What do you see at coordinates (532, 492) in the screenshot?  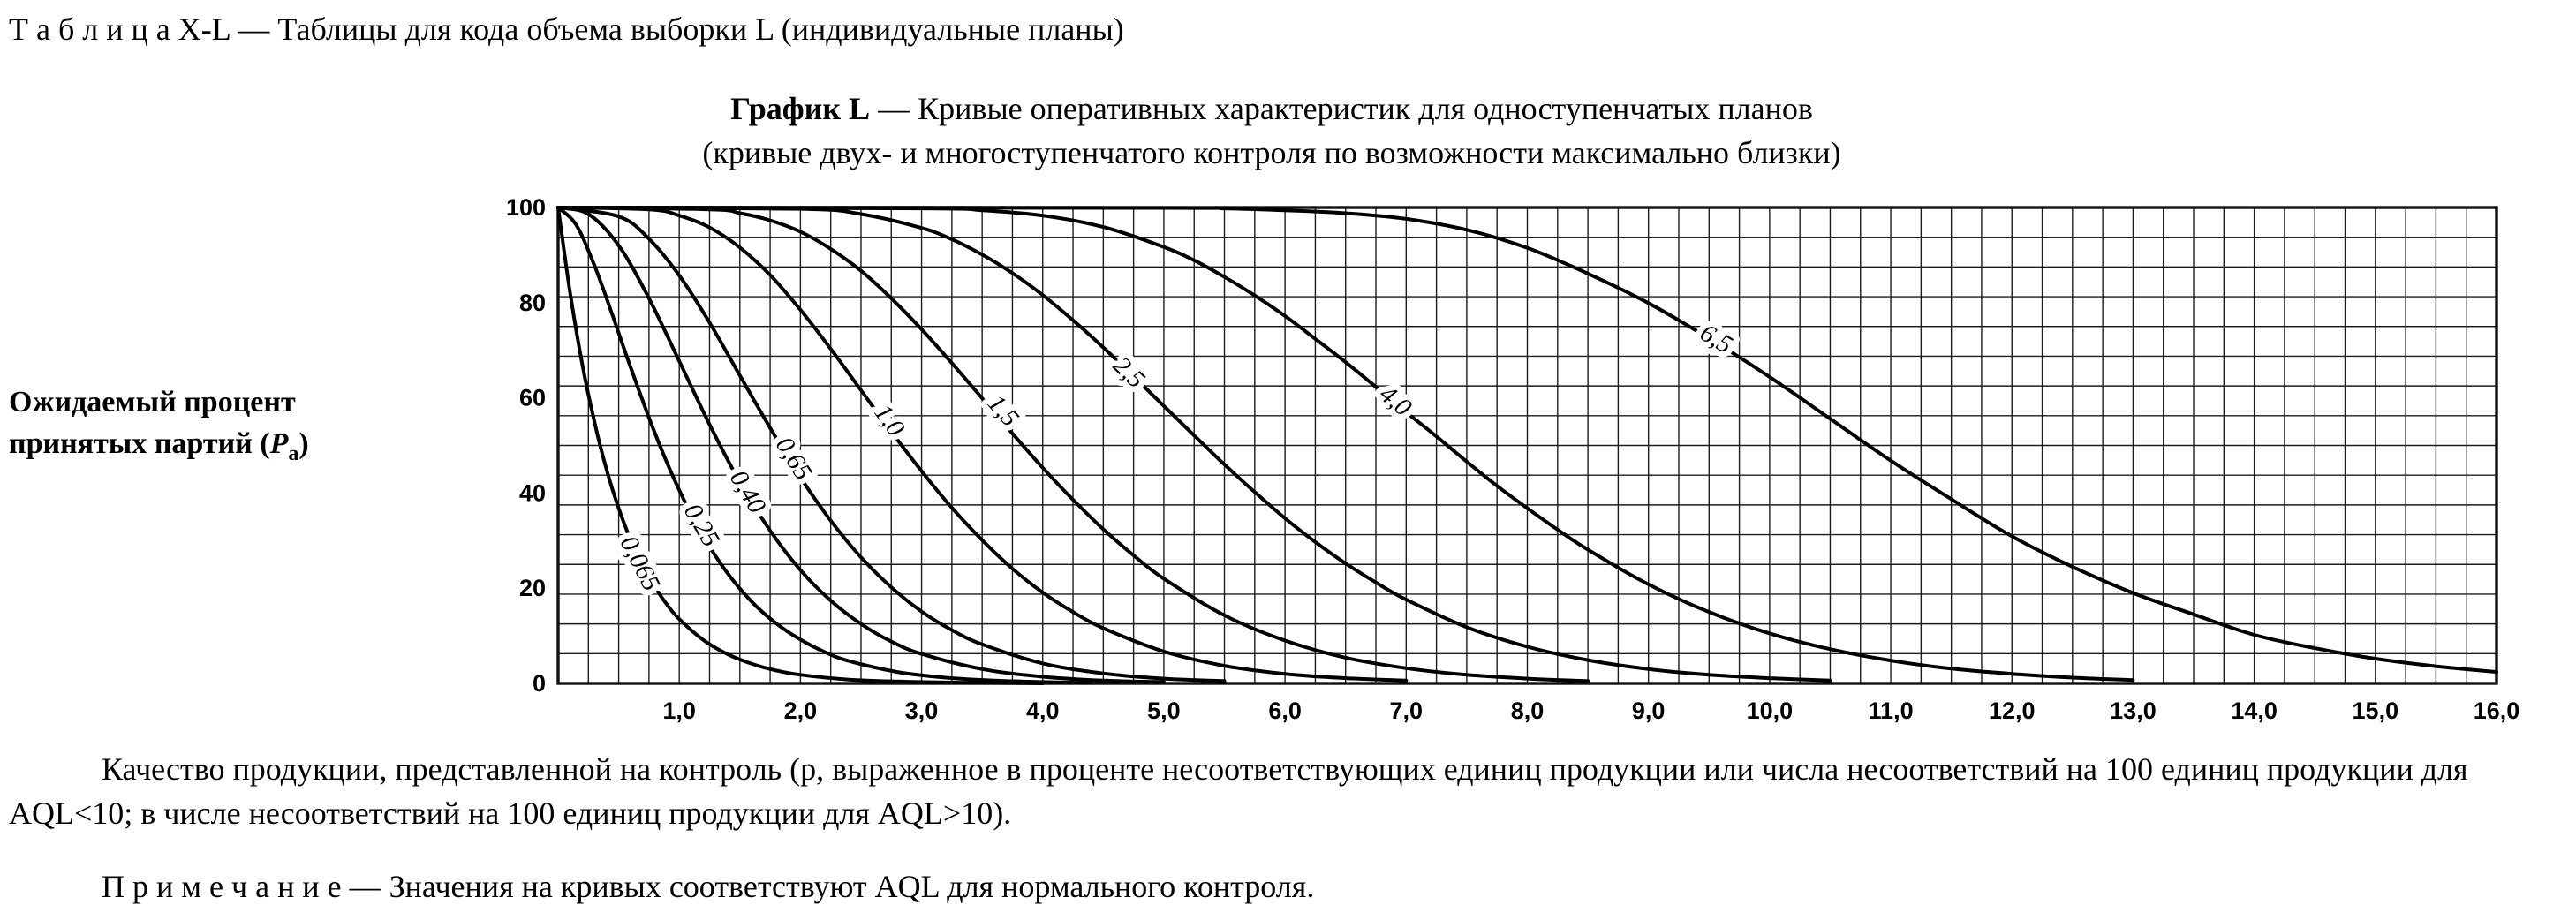 I see `y-tick-label: 40` at bounding box center [532, 492].